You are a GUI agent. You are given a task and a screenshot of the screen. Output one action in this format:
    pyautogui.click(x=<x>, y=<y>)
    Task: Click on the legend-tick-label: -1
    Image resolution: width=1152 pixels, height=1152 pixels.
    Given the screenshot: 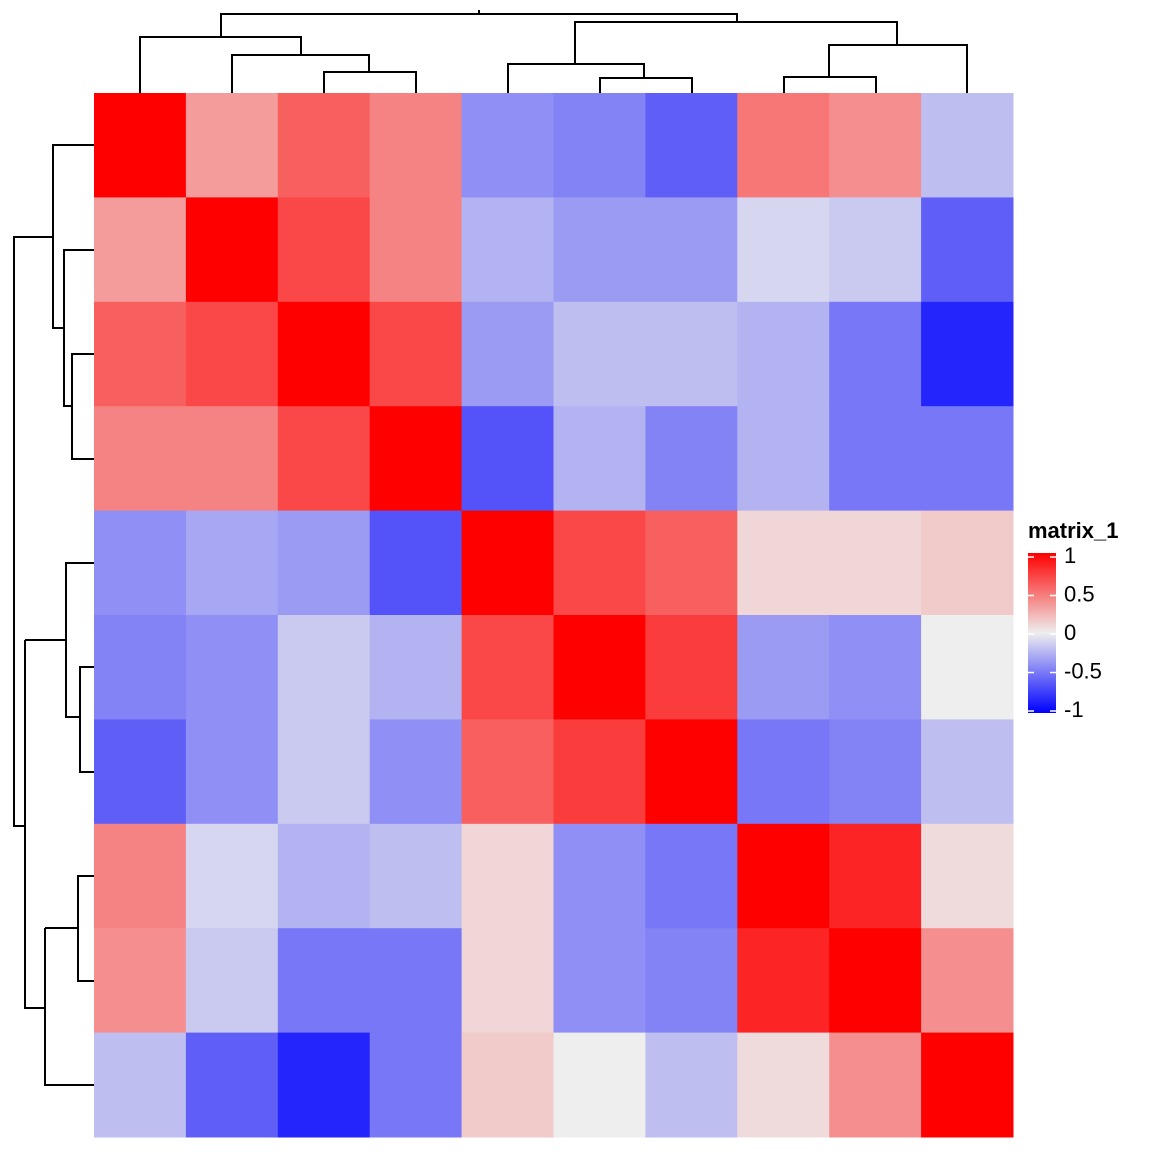 What is the action you would take?
    pyautogui.click(x=1074, y=709)
    